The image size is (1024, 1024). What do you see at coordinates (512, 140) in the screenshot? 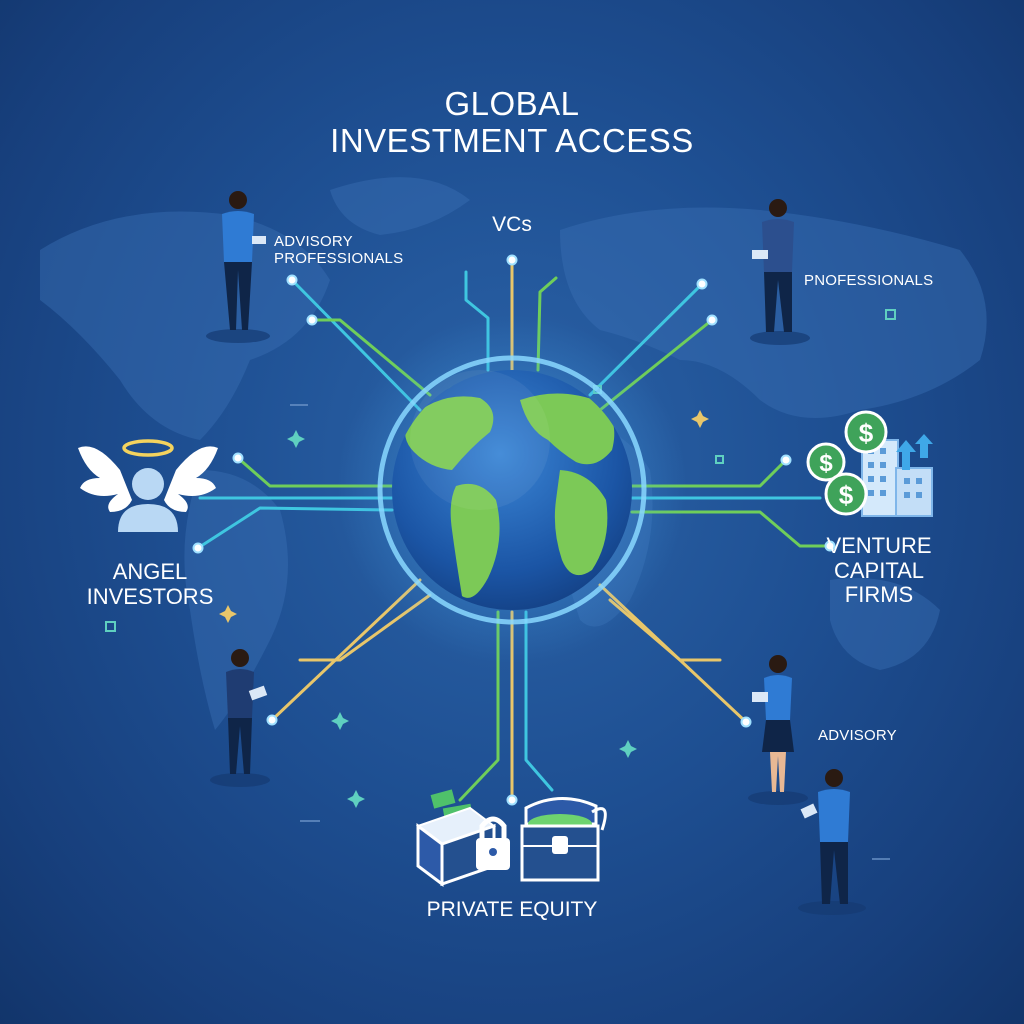
I see `title-line-2: INVESTMENT ACCESS` at bounding box center [512, 140].